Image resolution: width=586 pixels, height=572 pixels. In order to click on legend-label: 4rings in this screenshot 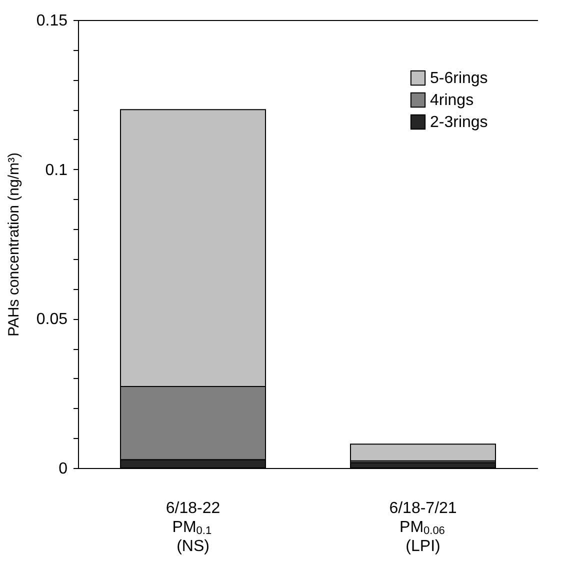, I will do `click(452, 100)`.